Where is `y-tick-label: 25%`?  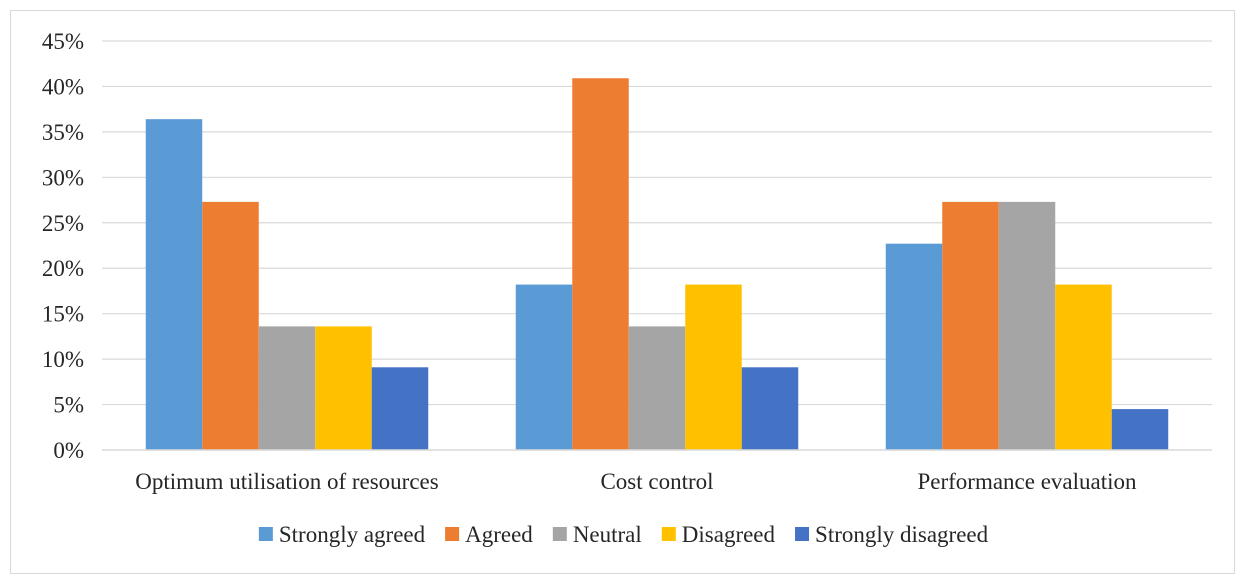
y-tick-label: 25% is located at coordinates (63, 223).